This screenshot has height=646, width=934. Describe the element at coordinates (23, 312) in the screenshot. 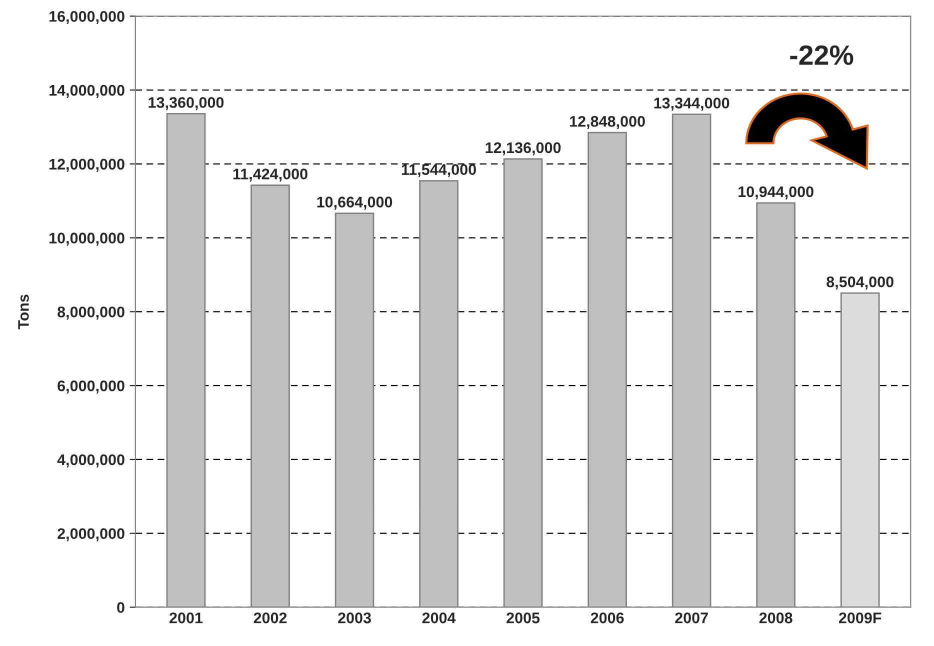

I see `y-axis-title: Tons` at that location.